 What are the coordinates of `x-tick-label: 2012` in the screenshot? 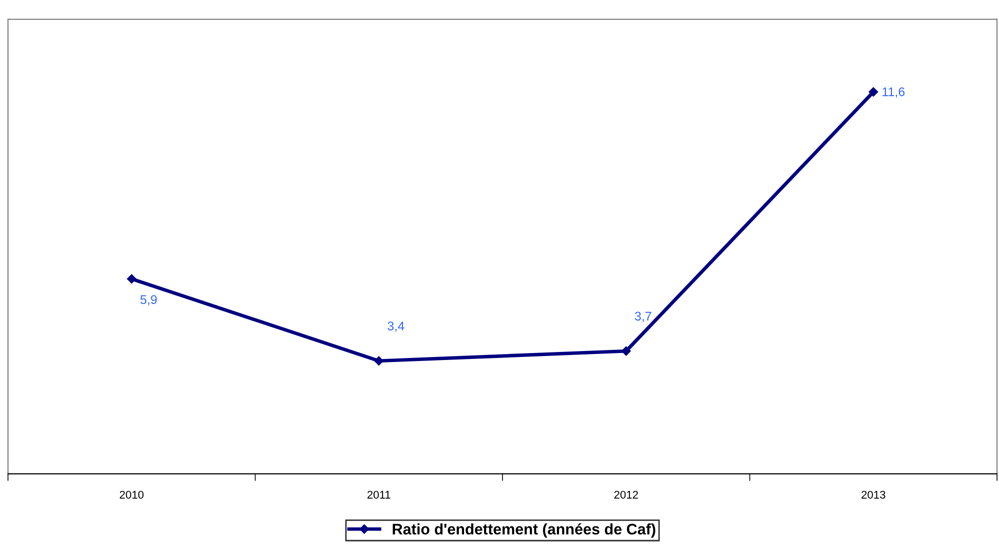 It's located at (626, 494).